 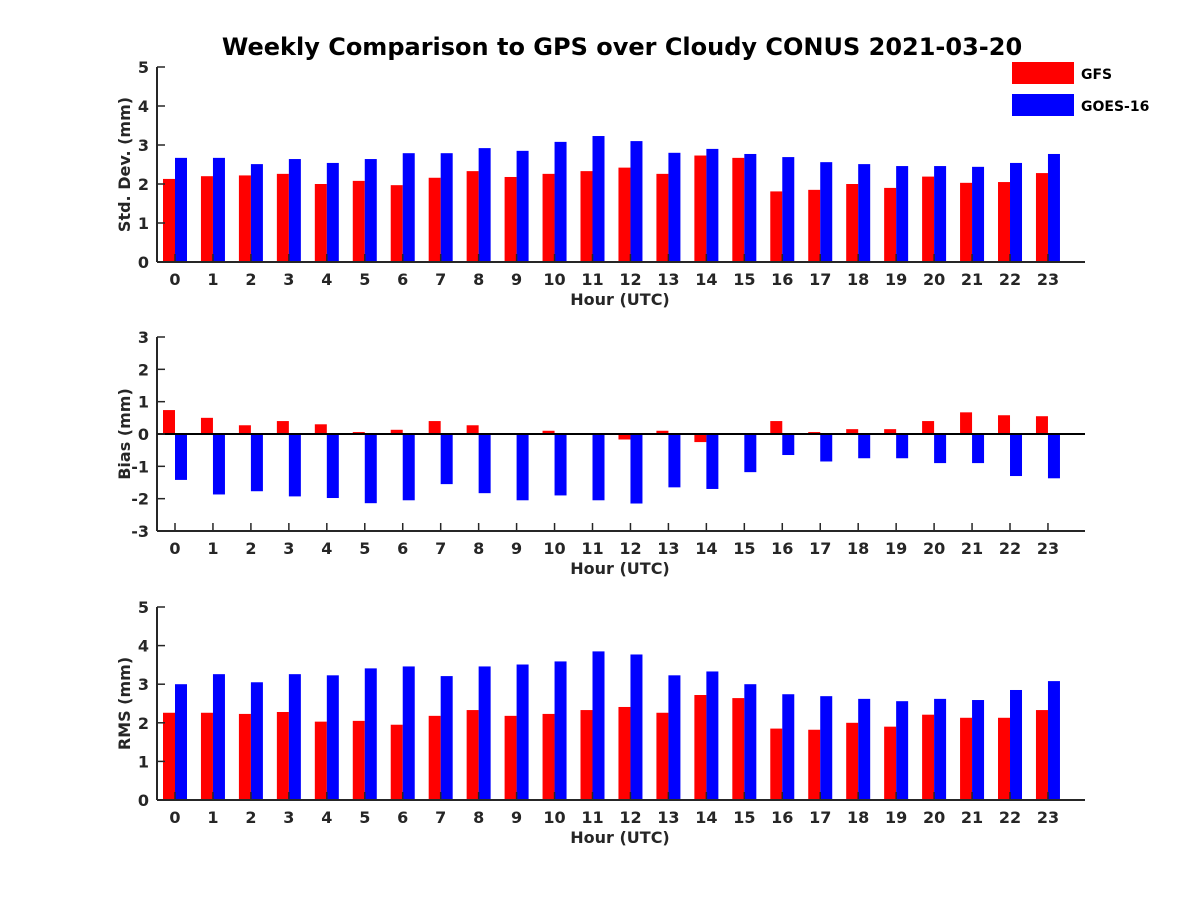 I want to click on bias-x-tick-label: 12, so click(x=630, y=548).